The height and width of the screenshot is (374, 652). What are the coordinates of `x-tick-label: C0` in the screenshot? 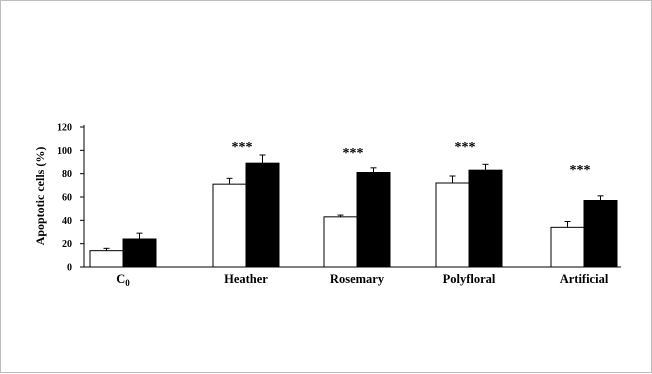 It's located at (123, 280).